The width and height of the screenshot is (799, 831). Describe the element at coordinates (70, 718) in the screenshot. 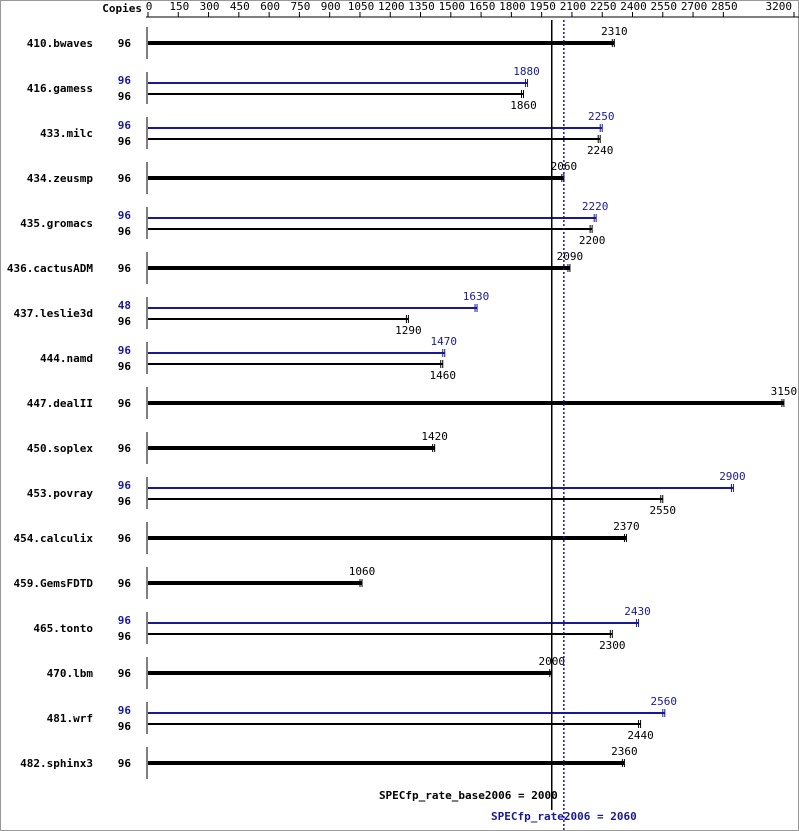

I see `category-label: 481.wrf` at that location.